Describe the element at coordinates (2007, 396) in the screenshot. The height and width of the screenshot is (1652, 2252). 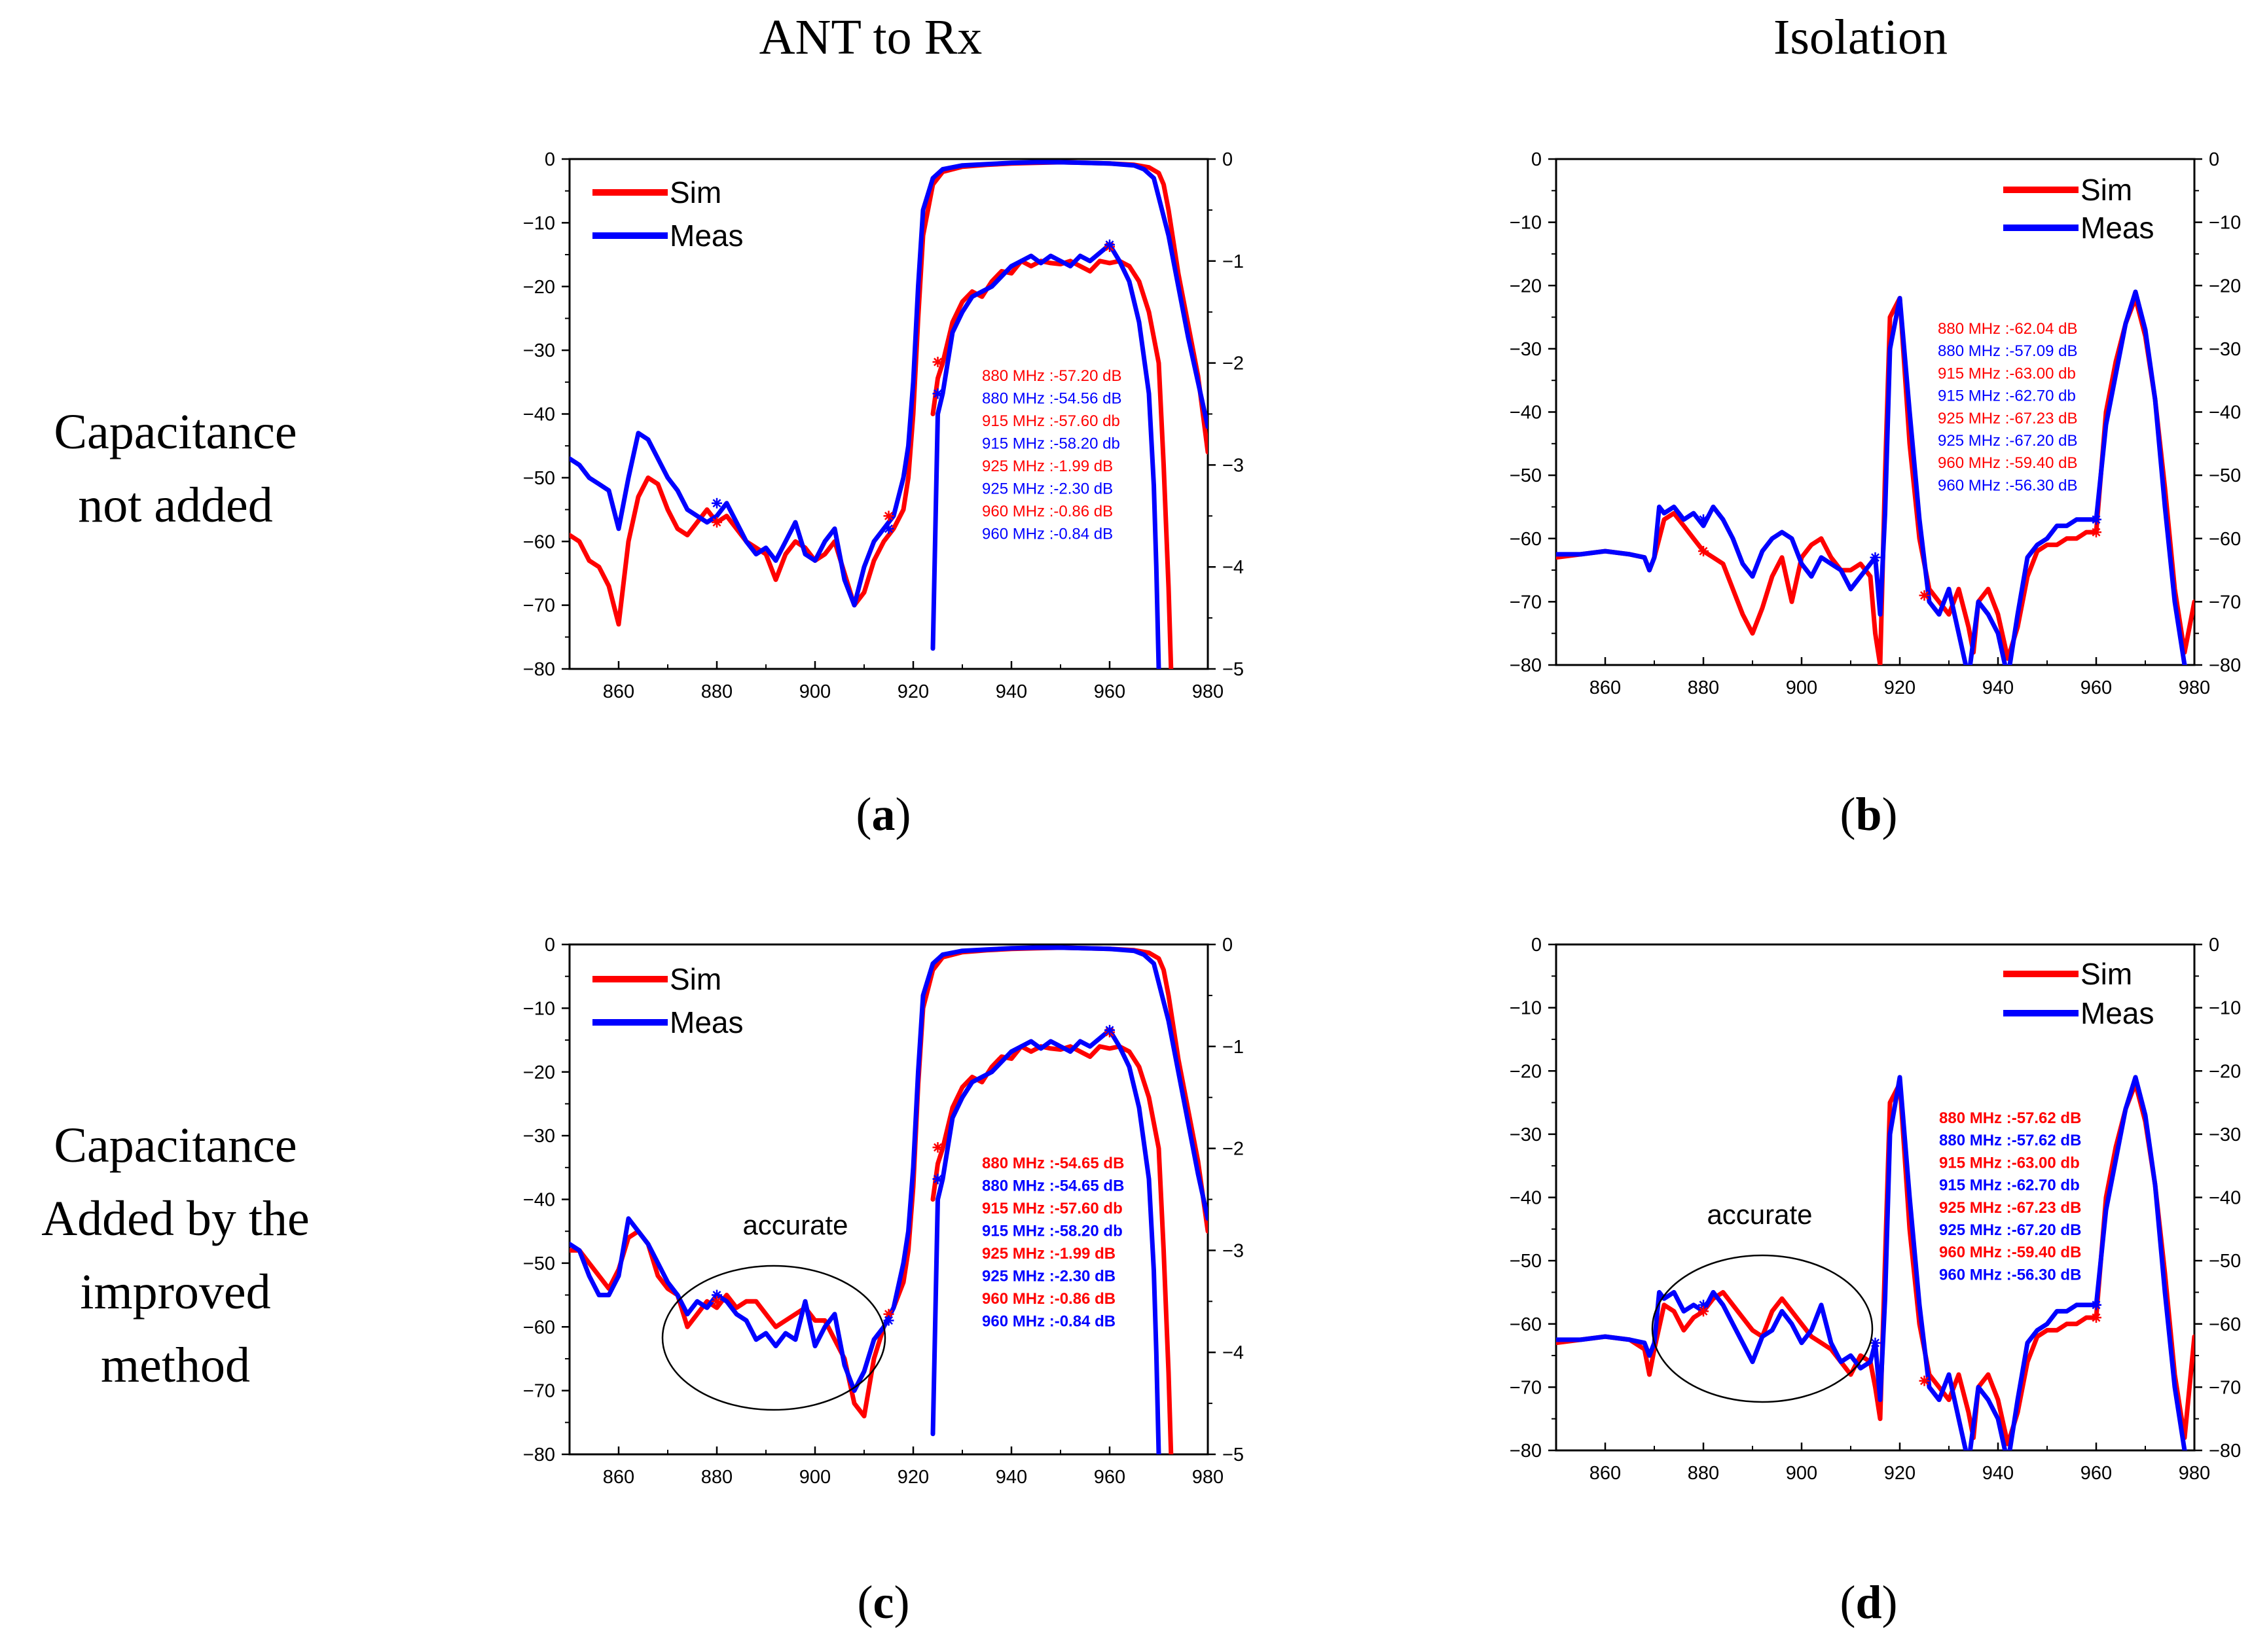
I see `marker-annotation: 915 MHz :-62.70 db` at that location.